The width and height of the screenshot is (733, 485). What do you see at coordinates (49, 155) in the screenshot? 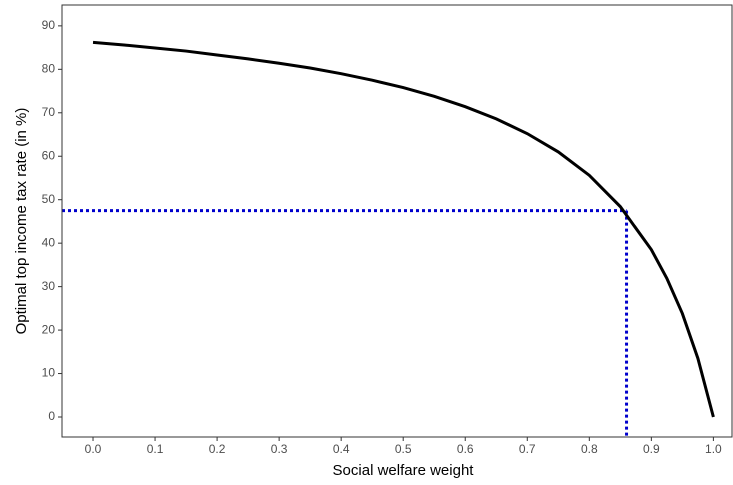
I see `y-tick-label: 60` at bounding box center [49, 155].